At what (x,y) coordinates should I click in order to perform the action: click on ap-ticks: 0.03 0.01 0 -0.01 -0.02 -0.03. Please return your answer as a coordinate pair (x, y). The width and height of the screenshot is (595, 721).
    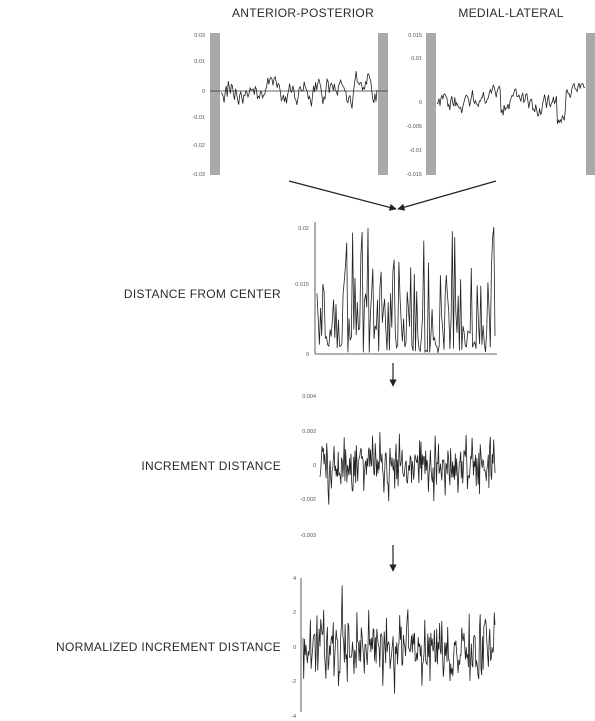
    Looking at the image, I should click on (198, 105).